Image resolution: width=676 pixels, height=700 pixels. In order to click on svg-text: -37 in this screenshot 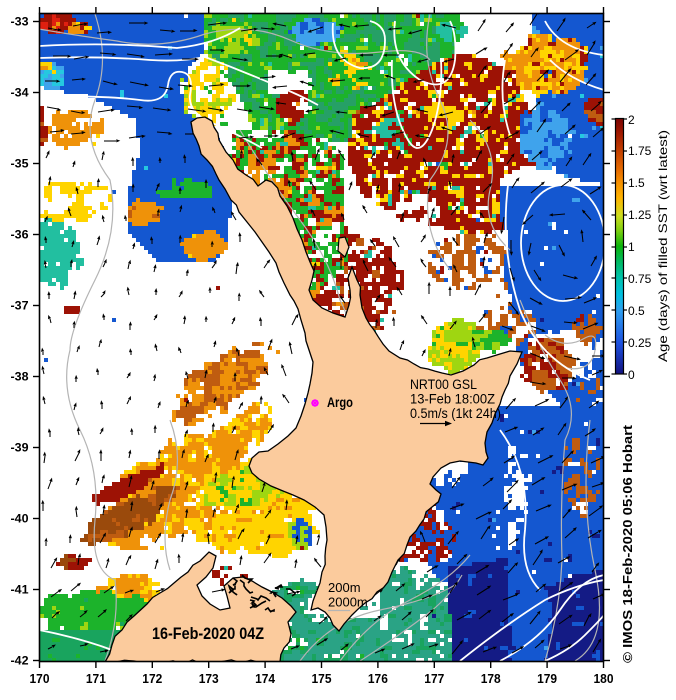, I will do `click(20, 306)`.